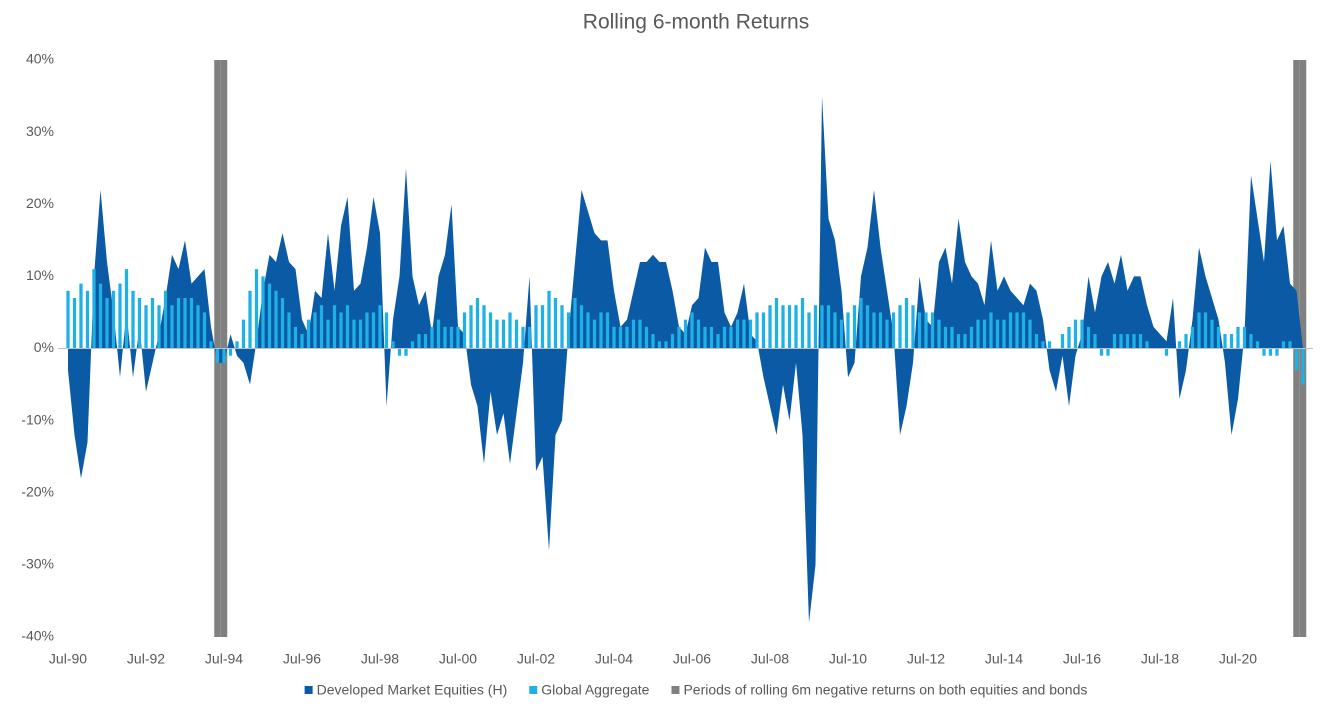 The height and width of the screenshot is (715, 1328). I want to click on legend-label: Global Aggregate, so click(595, 690).